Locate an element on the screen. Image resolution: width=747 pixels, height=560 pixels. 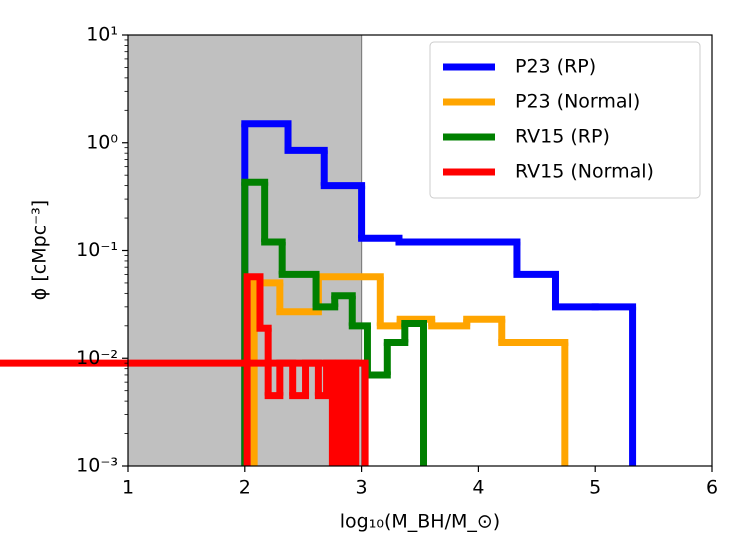
legend-label: RV15 (RP) is located at coordinates (562, 137).